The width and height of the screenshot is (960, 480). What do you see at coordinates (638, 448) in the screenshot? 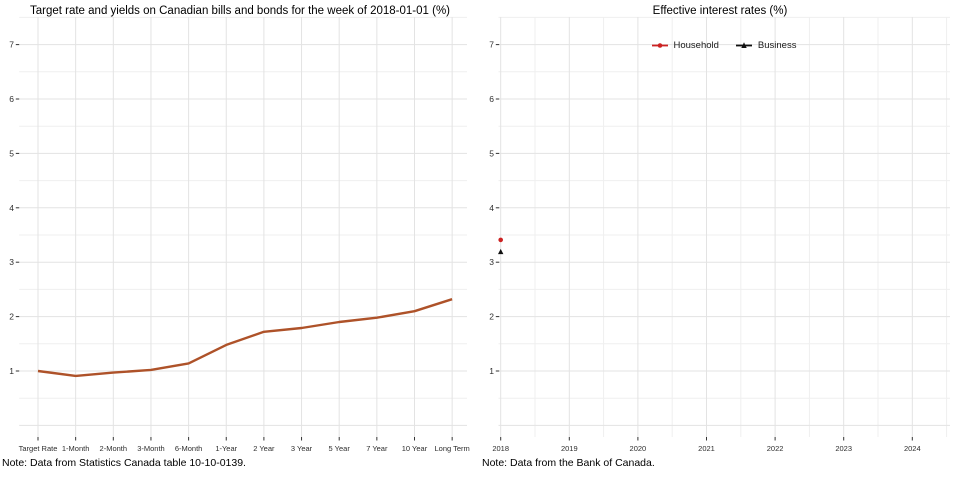
I see `svg-text: 2020` at bounding box center [638, 448].